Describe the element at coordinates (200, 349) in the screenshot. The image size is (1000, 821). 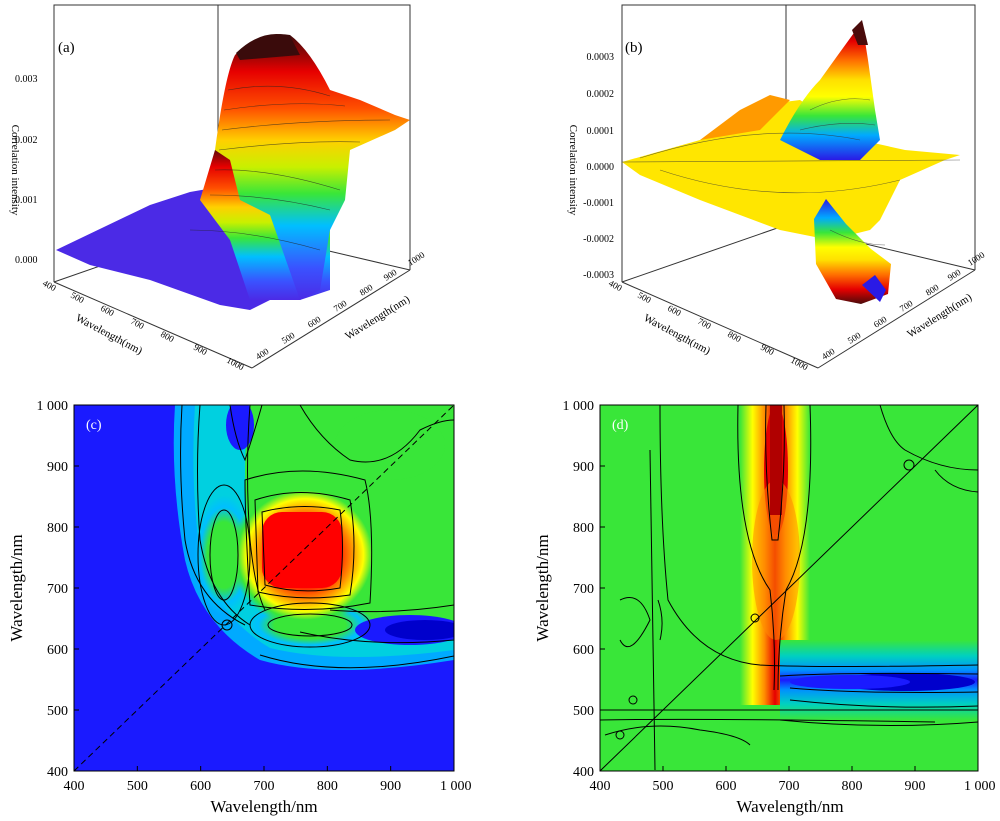
I see `panel-a-xtick: 900` at that location.